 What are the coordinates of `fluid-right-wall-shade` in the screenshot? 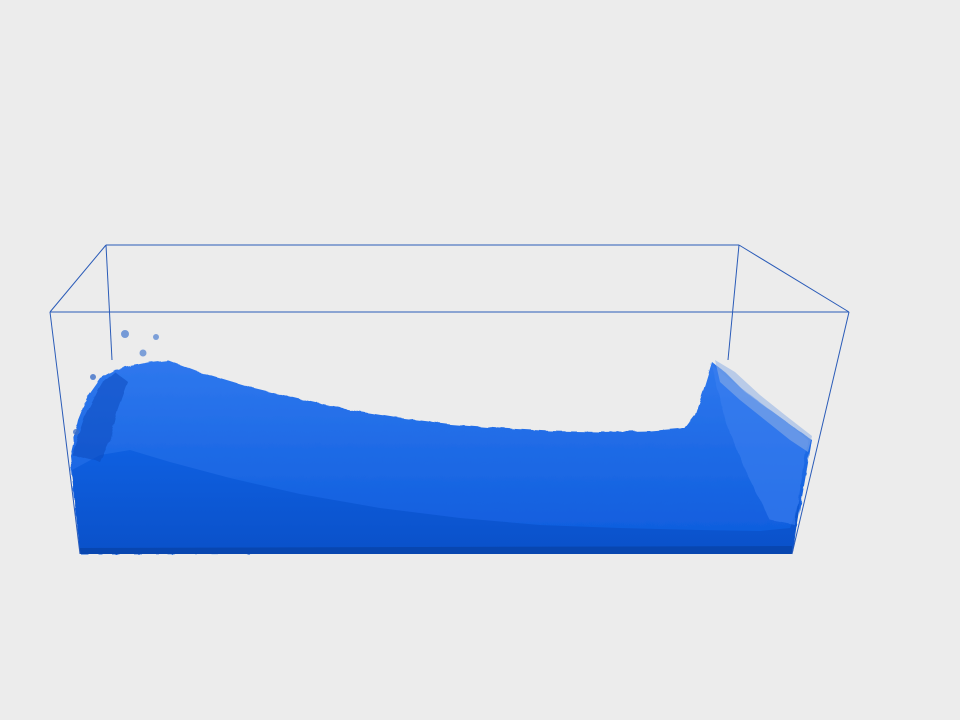 It's located at (760, 445).